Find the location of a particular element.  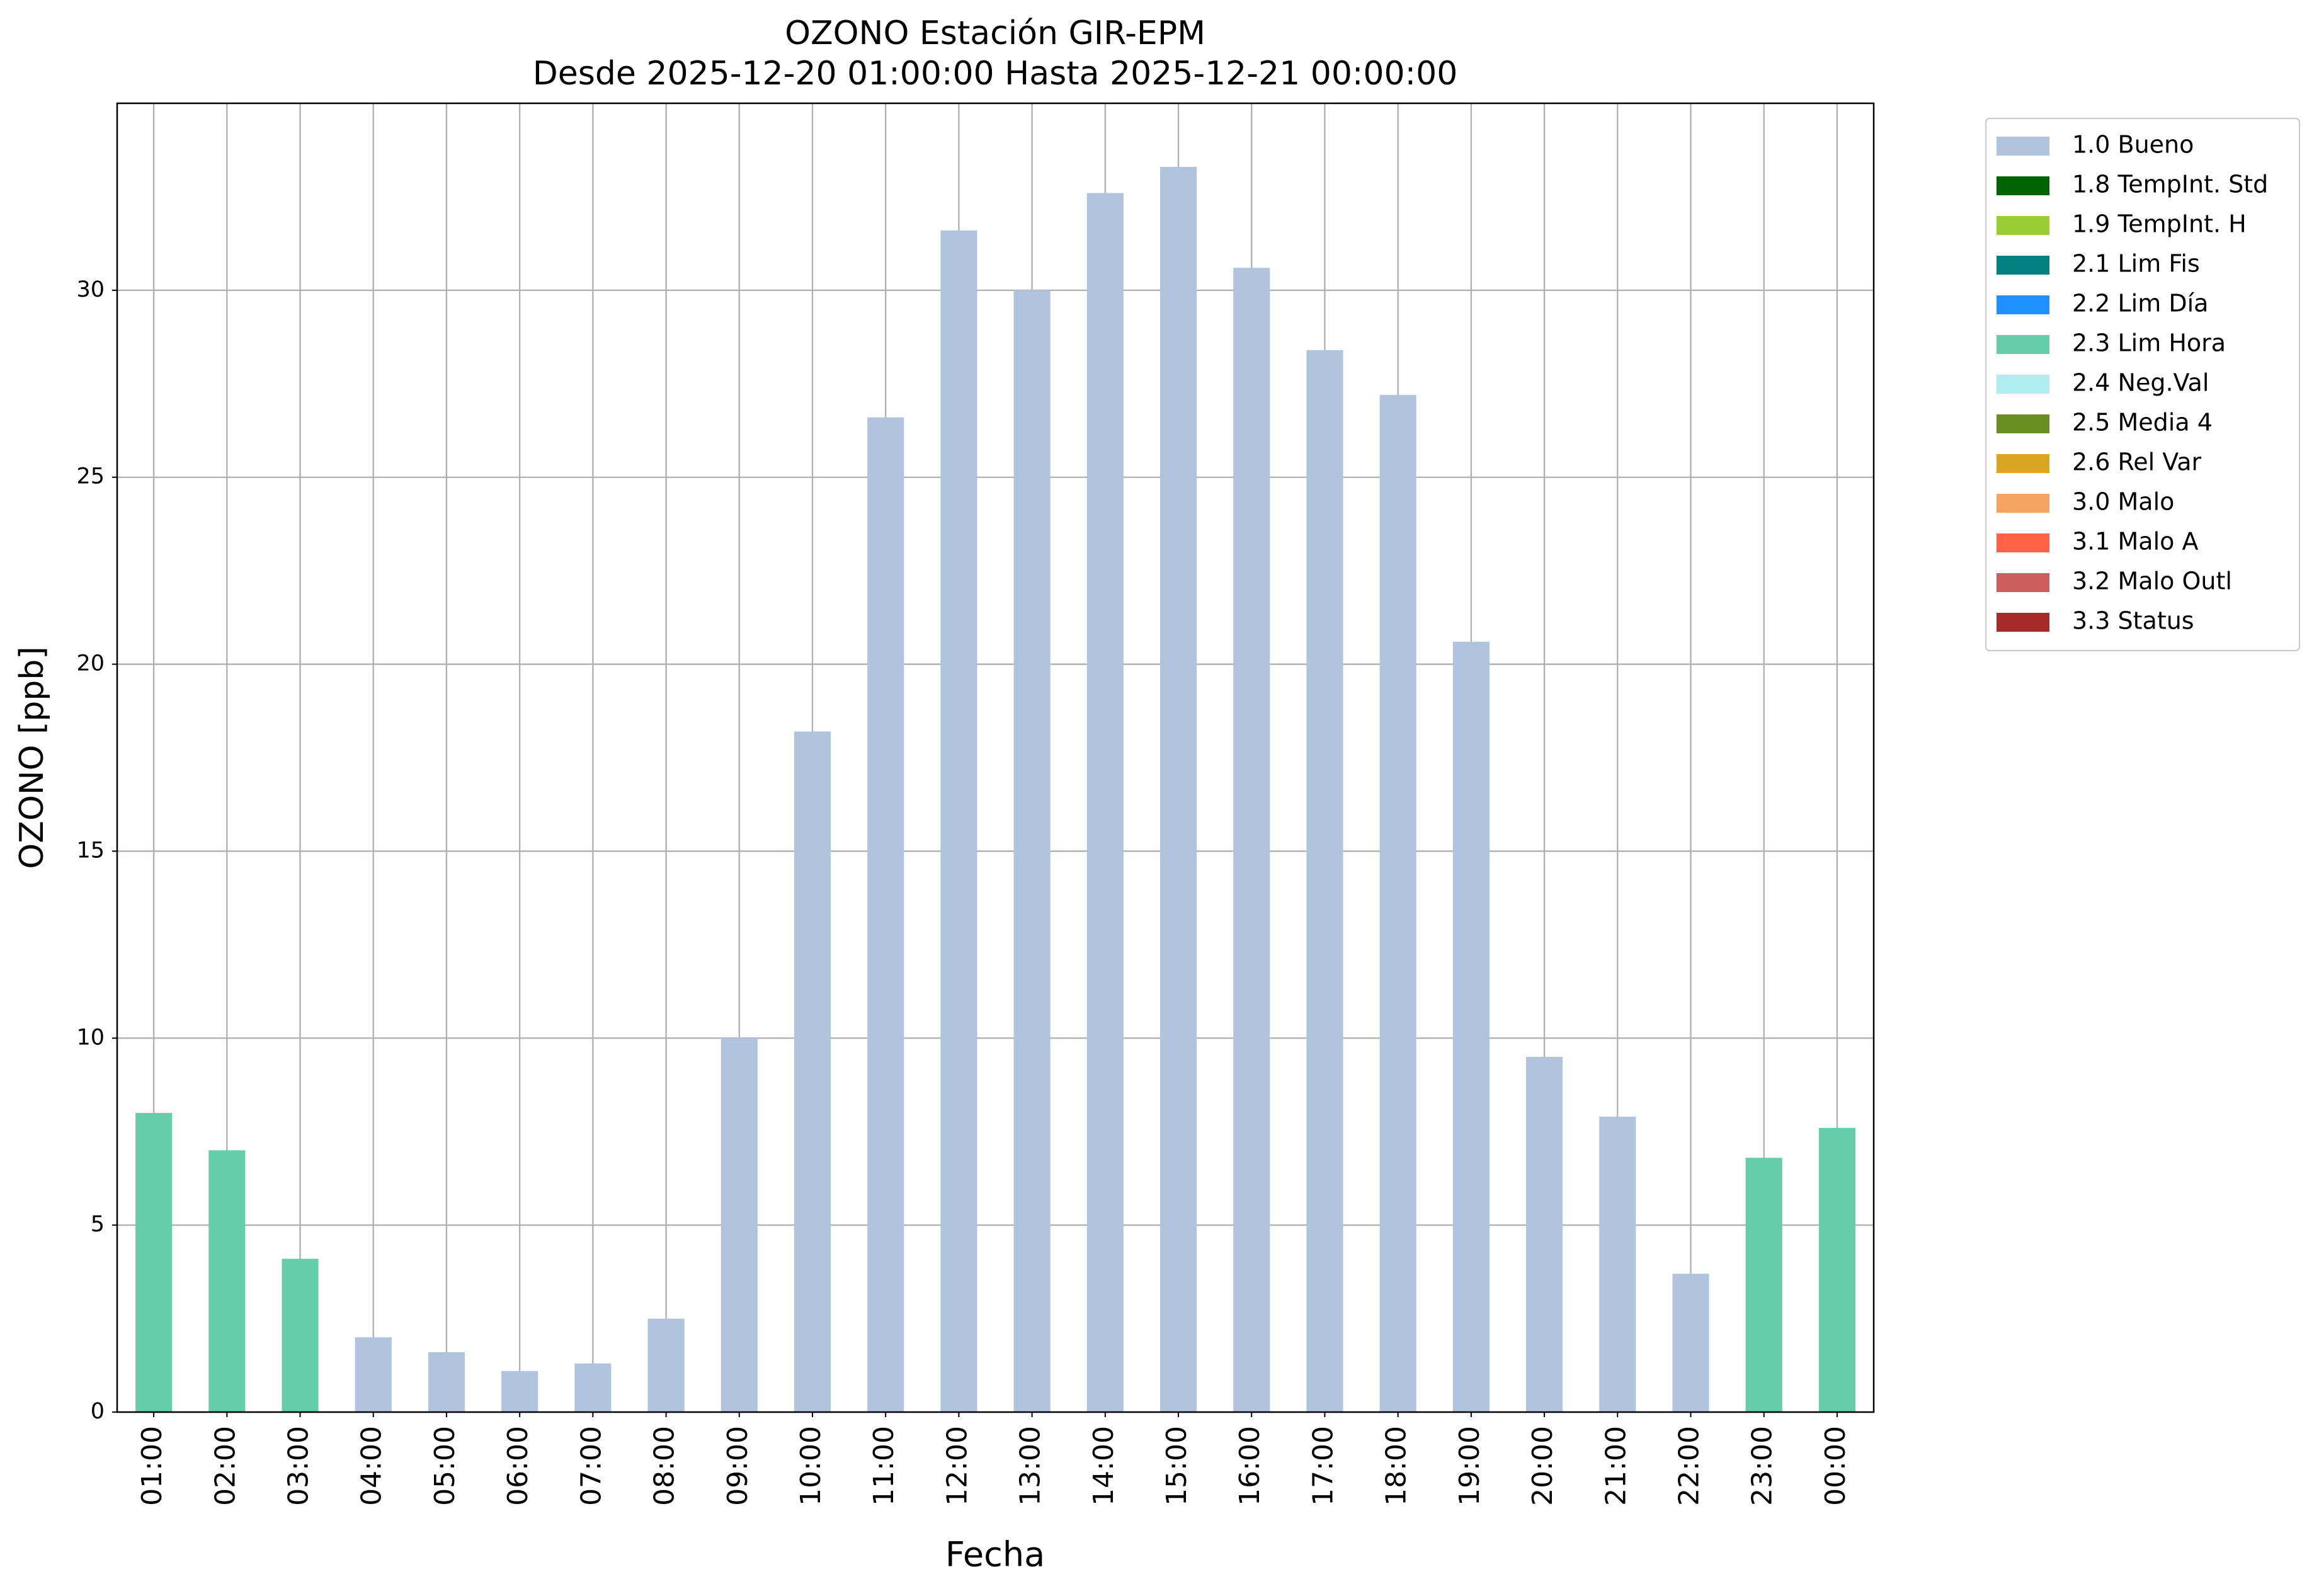

x-tick-label: 14:00 is located at coordinates (1104, 1466).